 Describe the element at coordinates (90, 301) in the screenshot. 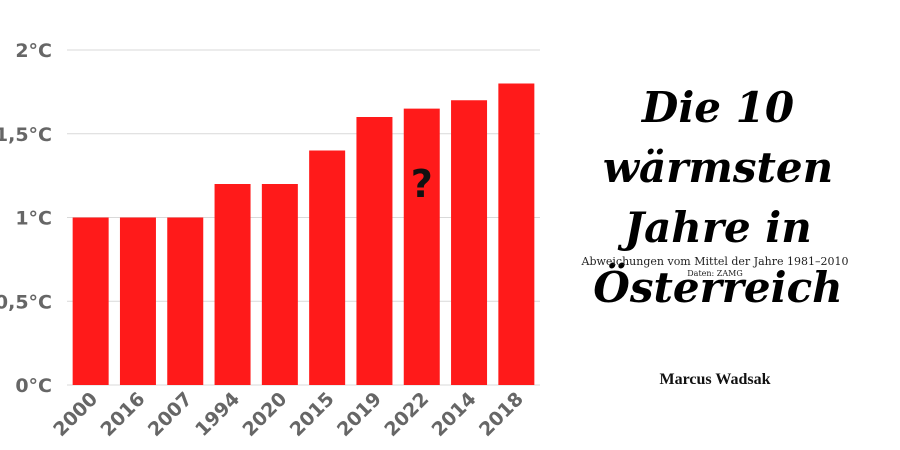

I see `bar-2000` at that location.